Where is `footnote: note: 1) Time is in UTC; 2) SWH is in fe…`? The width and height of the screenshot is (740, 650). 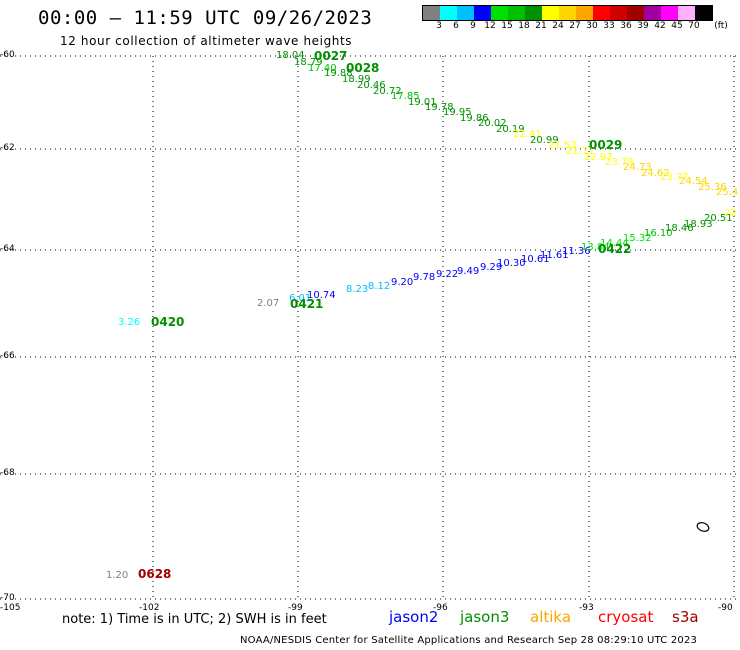
footnote: note: 1) Time is in UTC; 2) SWH is in fe… is located at coordinates (194, 619).